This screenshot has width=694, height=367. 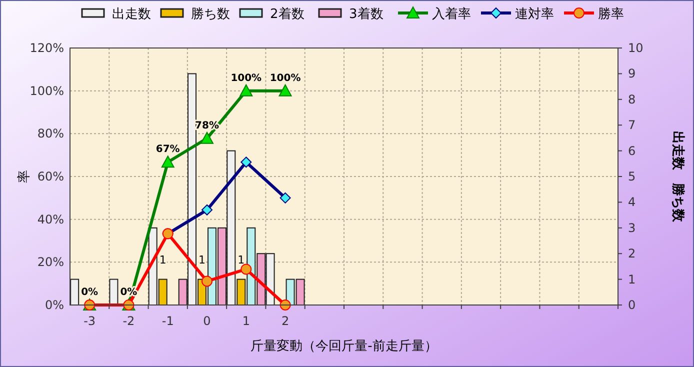 What do you see at coordinates (287, 14) in the screenshot?
I see `legend-label: 2着数` at bounding box center [287, 14].